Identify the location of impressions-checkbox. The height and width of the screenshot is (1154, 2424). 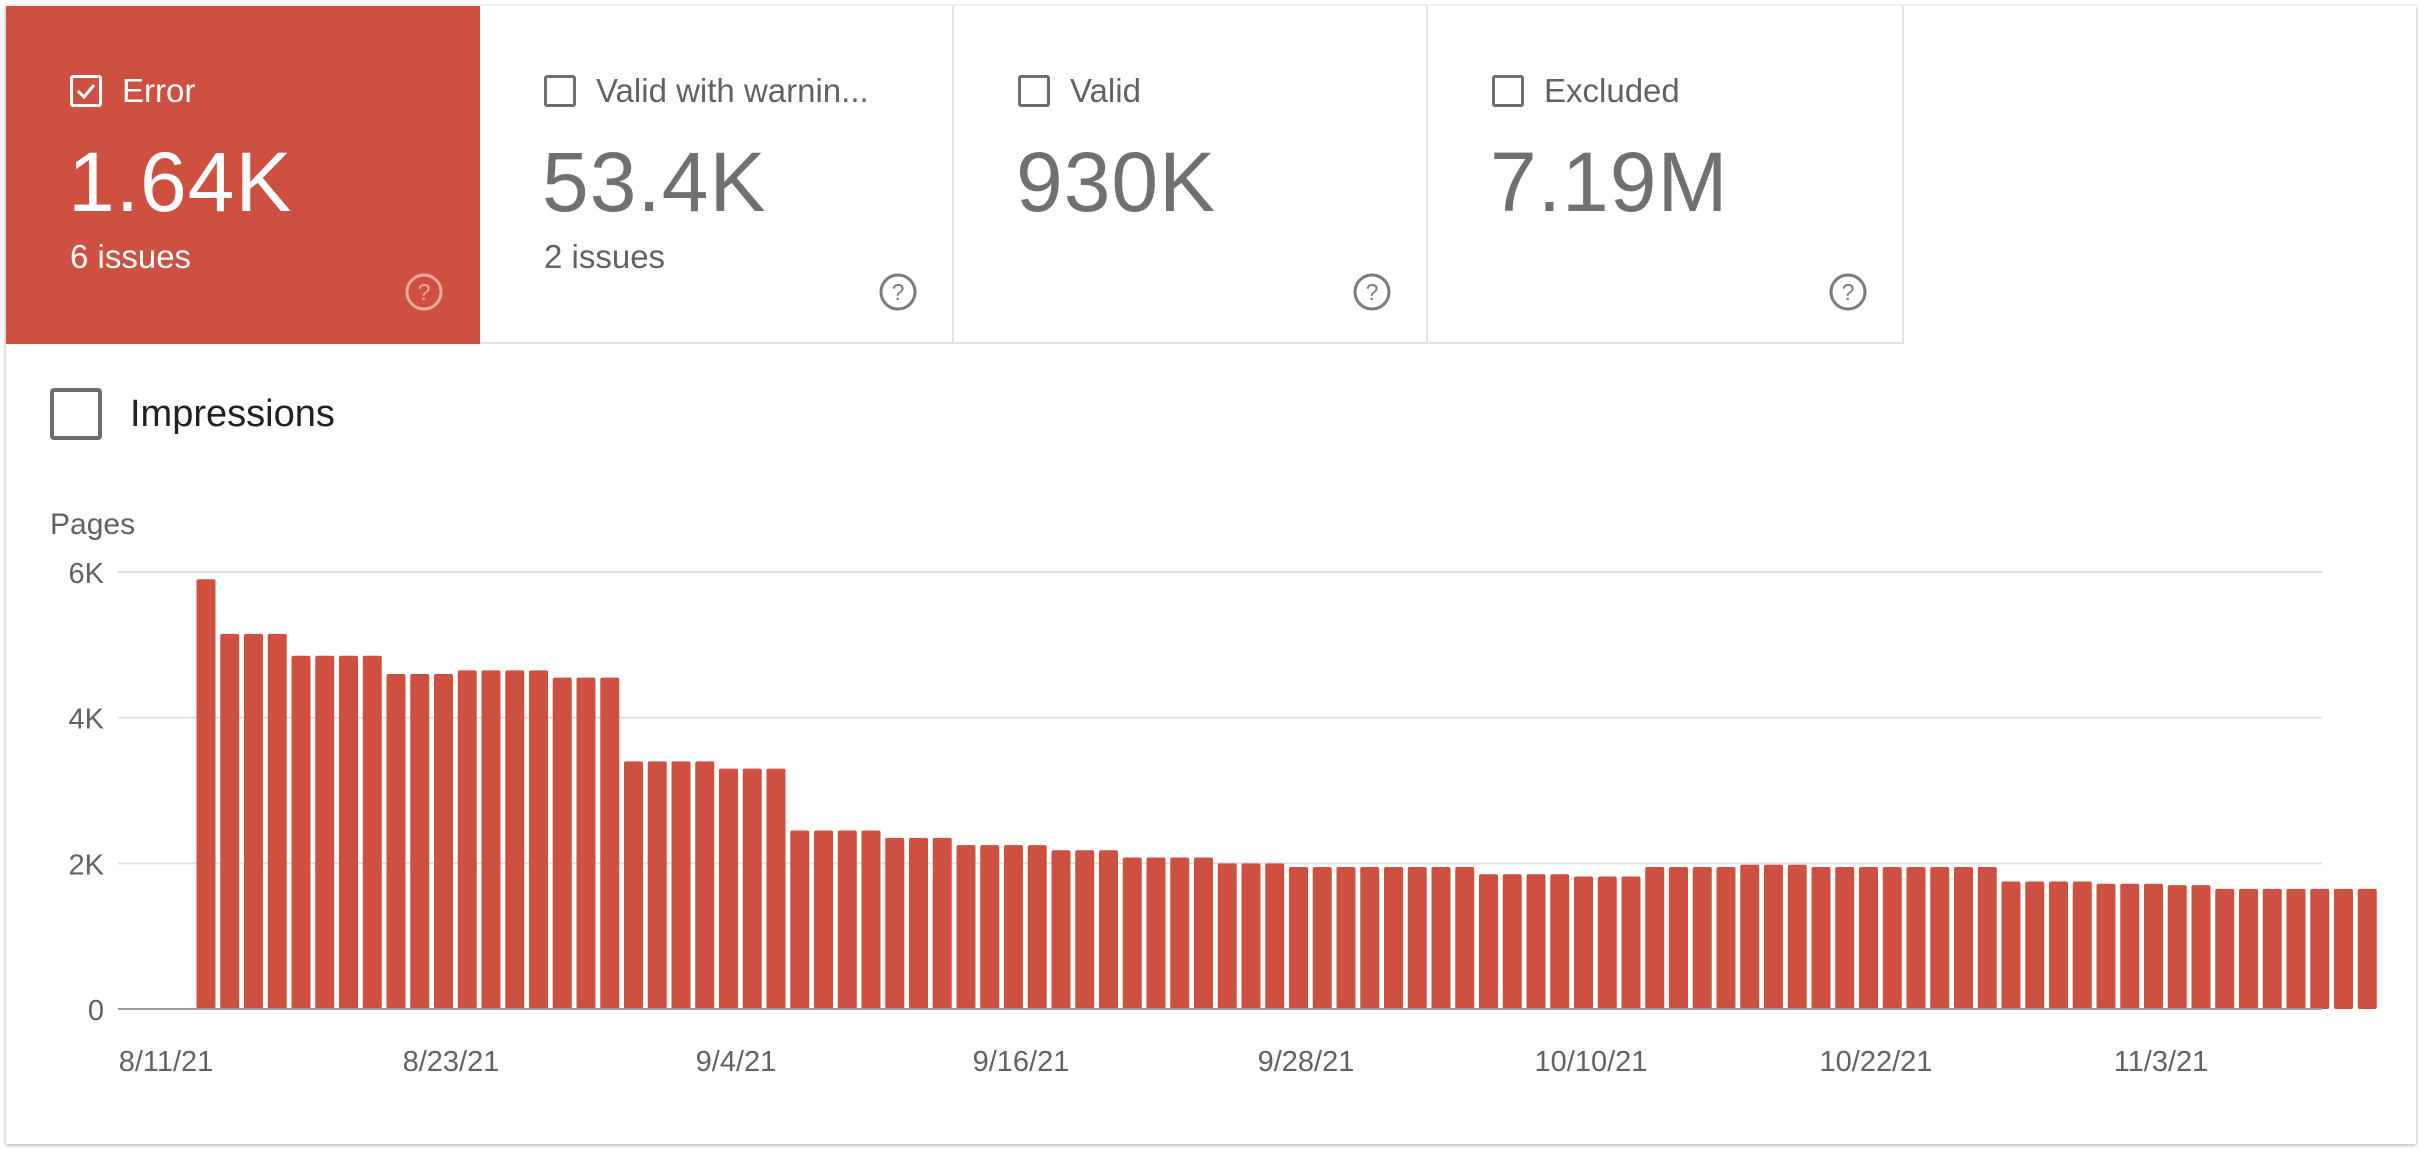
(76, 414).